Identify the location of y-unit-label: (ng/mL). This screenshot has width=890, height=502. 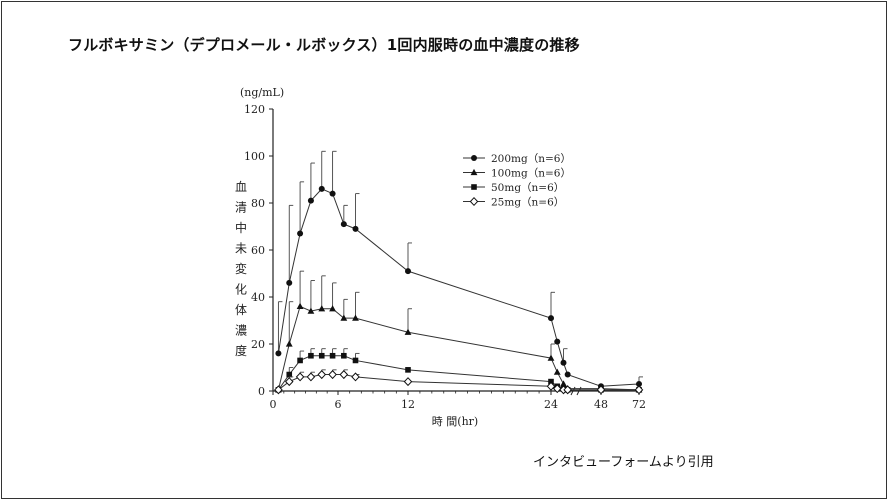
(262, 92).